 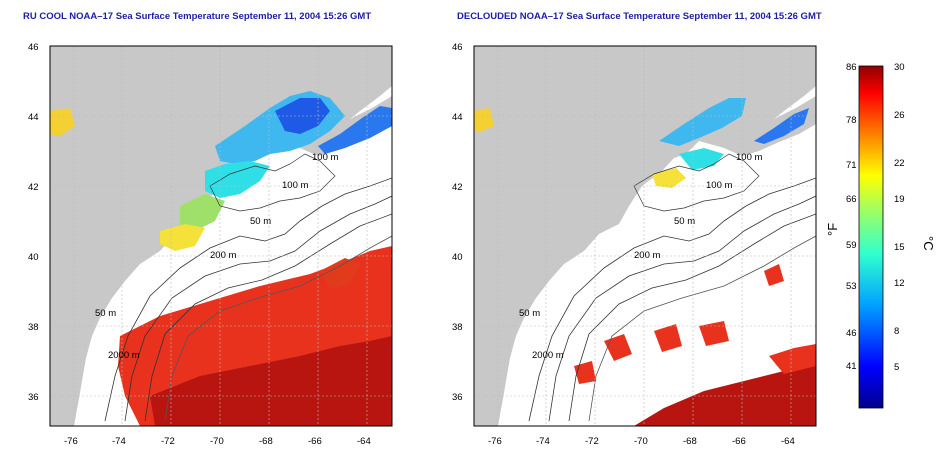 What do you see at coordinates (851, 217) in the screenshot?
I see `fahrenheit-ticks: 86 78 71 66 59 53 46 41` at bounding box center [851, 217].